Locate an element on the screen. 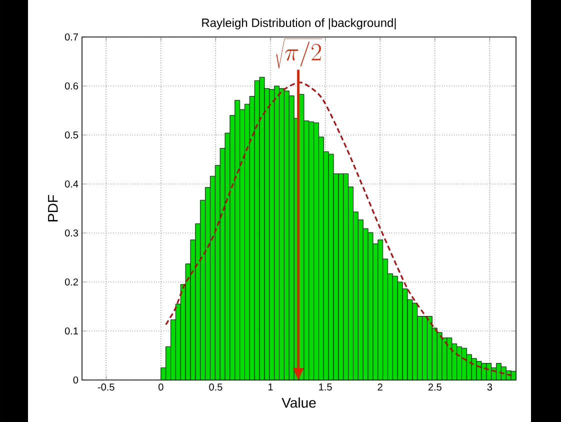 The height and width of the screenshot is (422, 561). y-tick-label: 0.7 is located at coordinates (71, 37).